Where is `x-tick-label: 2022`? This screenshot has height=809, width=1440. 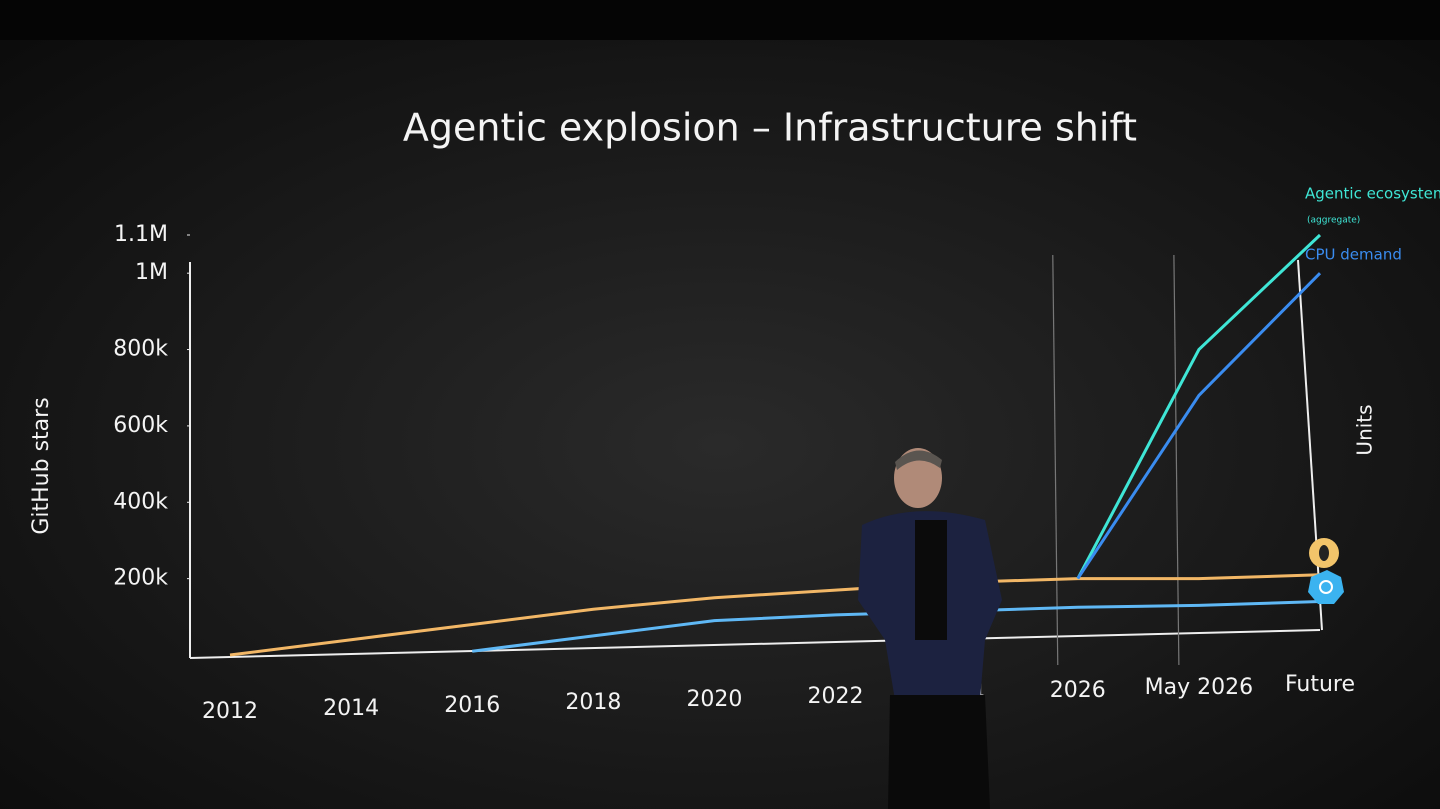 x-tick-label: 2022 is located at coordinates (836, 696).